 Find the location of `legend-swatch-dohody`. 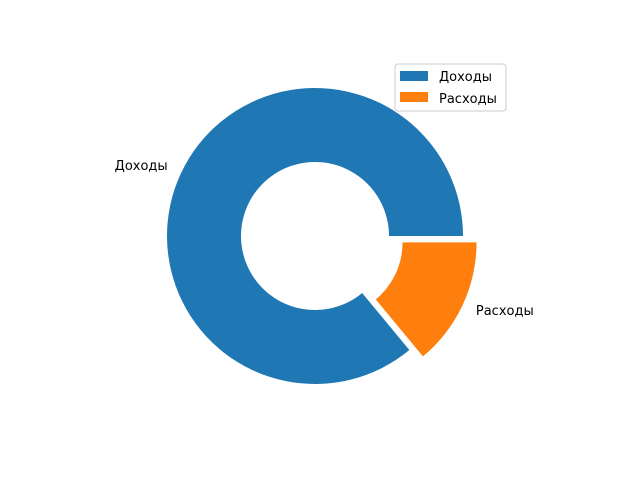

legend-swatch-dohody is located at coordinates (414, 76).